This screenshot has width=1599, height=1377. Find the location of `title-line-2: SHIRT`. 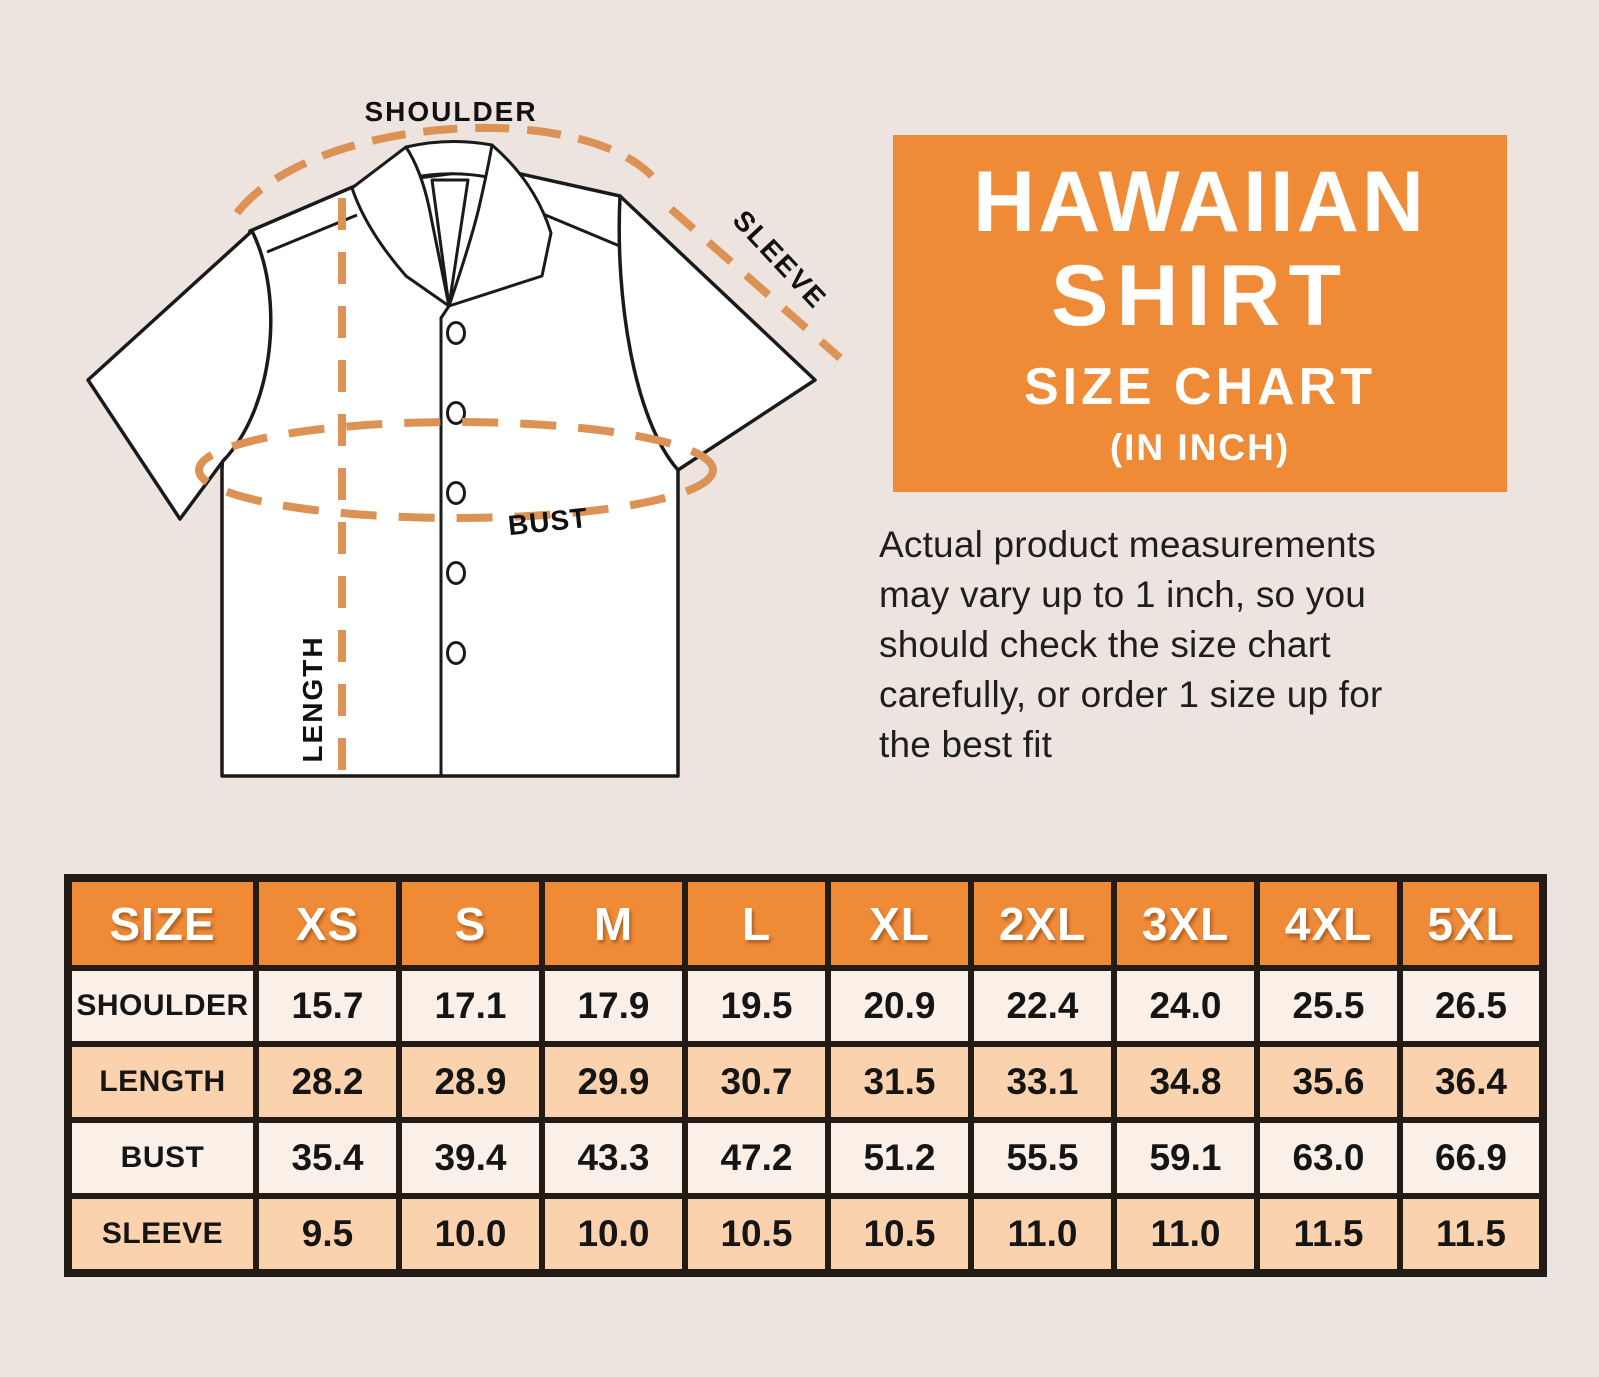

title-line-2: SHIRT is located at coordinates (1200, 295).